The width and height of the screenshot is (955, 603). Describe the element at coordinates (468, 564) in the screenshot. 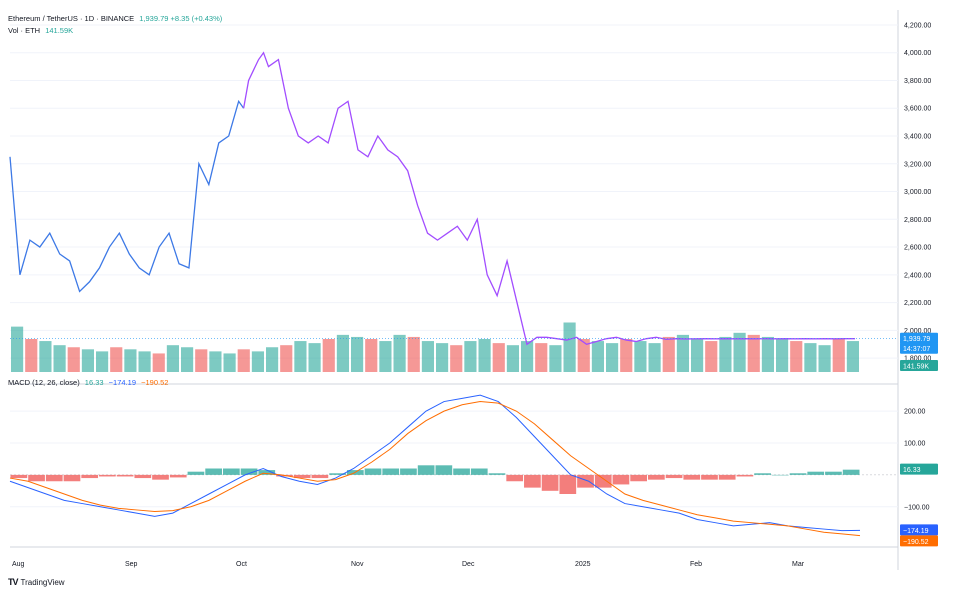

I see `time-axis-label: Dec` at that location.